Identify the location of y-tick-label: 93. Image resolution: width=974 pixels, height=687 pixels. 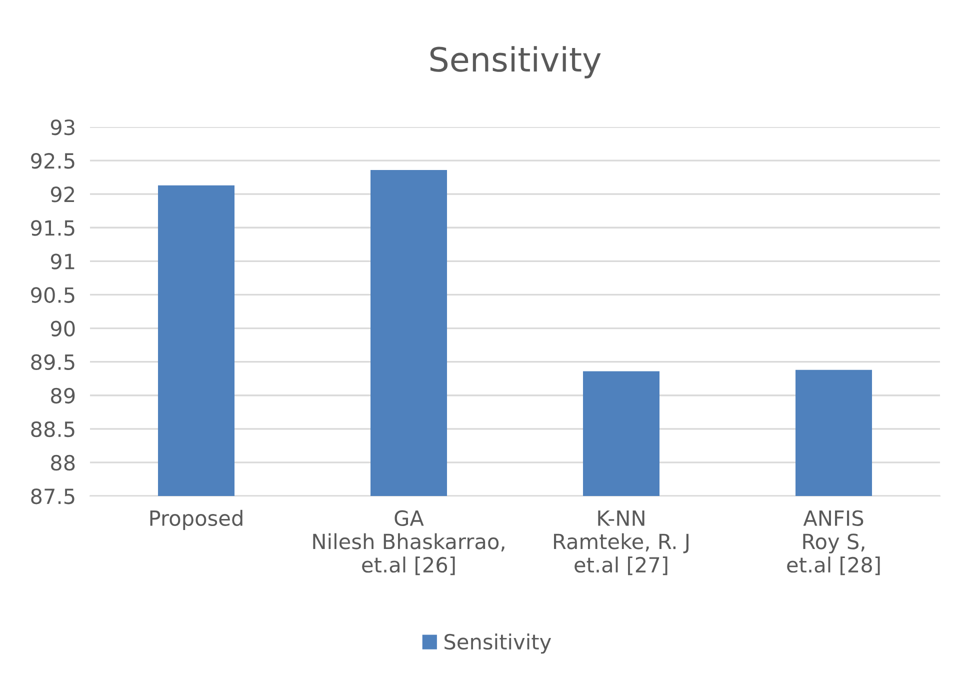
(62, 127).